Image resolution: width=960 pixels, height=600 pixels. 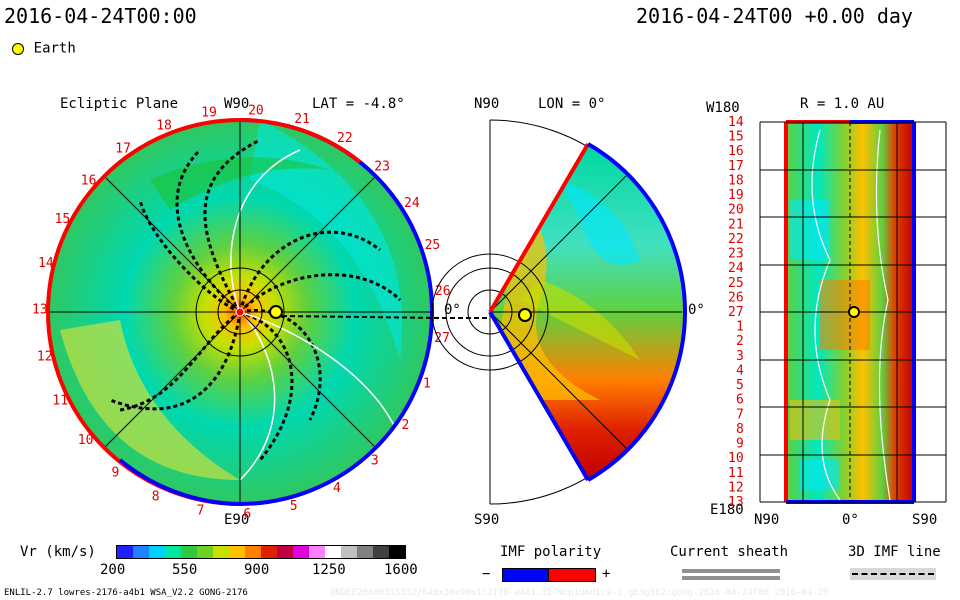 I want to click on sector-number: 20, so click(x=256, y=111).